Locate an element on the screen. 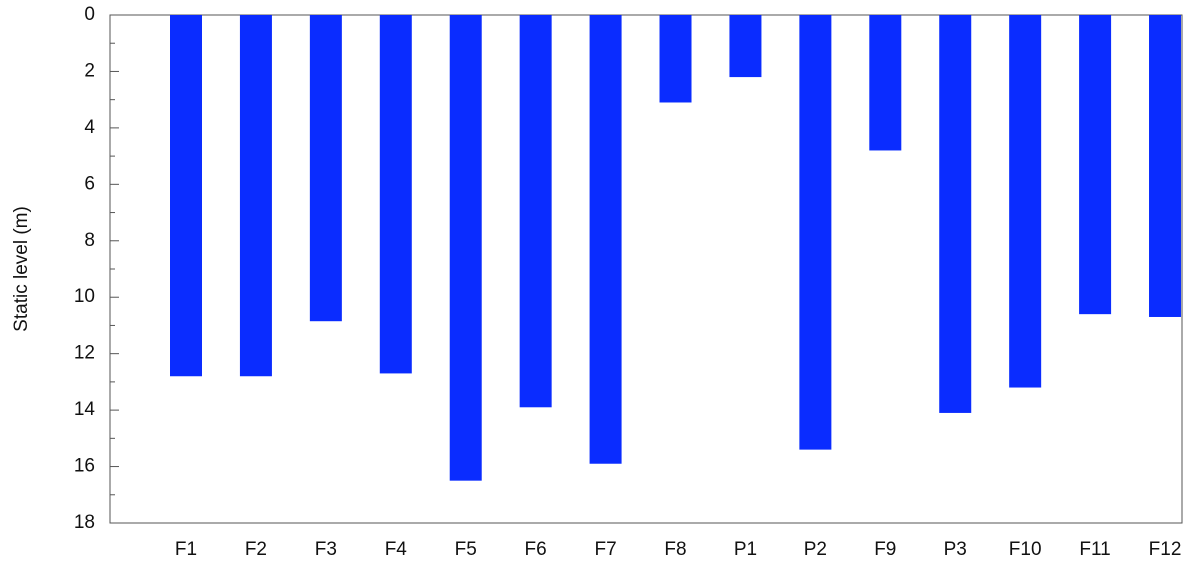 Image resolution: width=1187 pixels, height=568 pixels. y-tick-label: 14 is located at coordinates (85, 409).